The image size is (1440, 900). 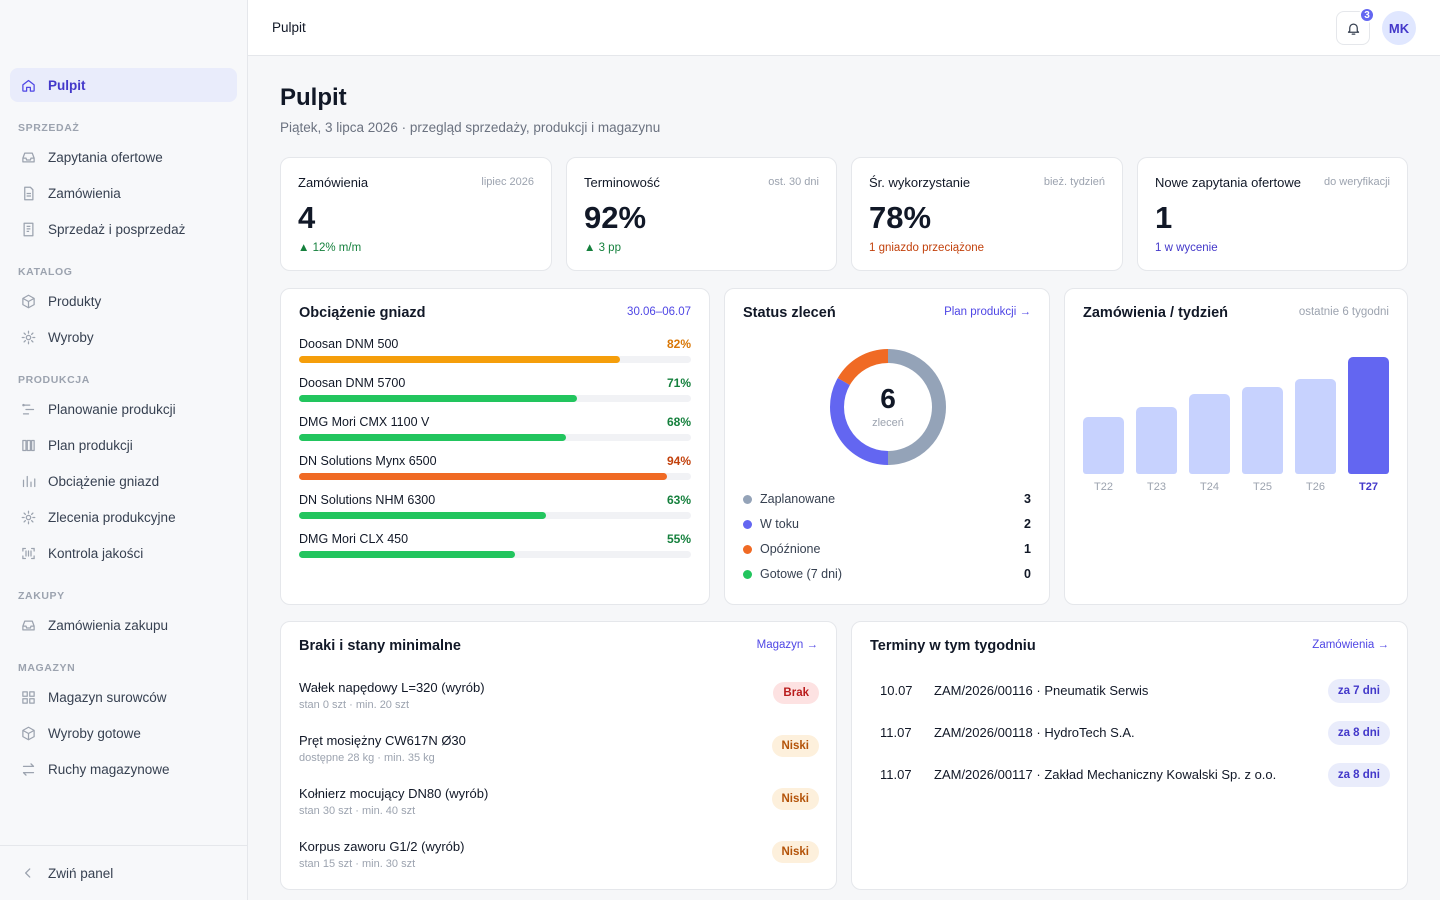 I want to click on kanban-icon, so click(x=28, y=445).